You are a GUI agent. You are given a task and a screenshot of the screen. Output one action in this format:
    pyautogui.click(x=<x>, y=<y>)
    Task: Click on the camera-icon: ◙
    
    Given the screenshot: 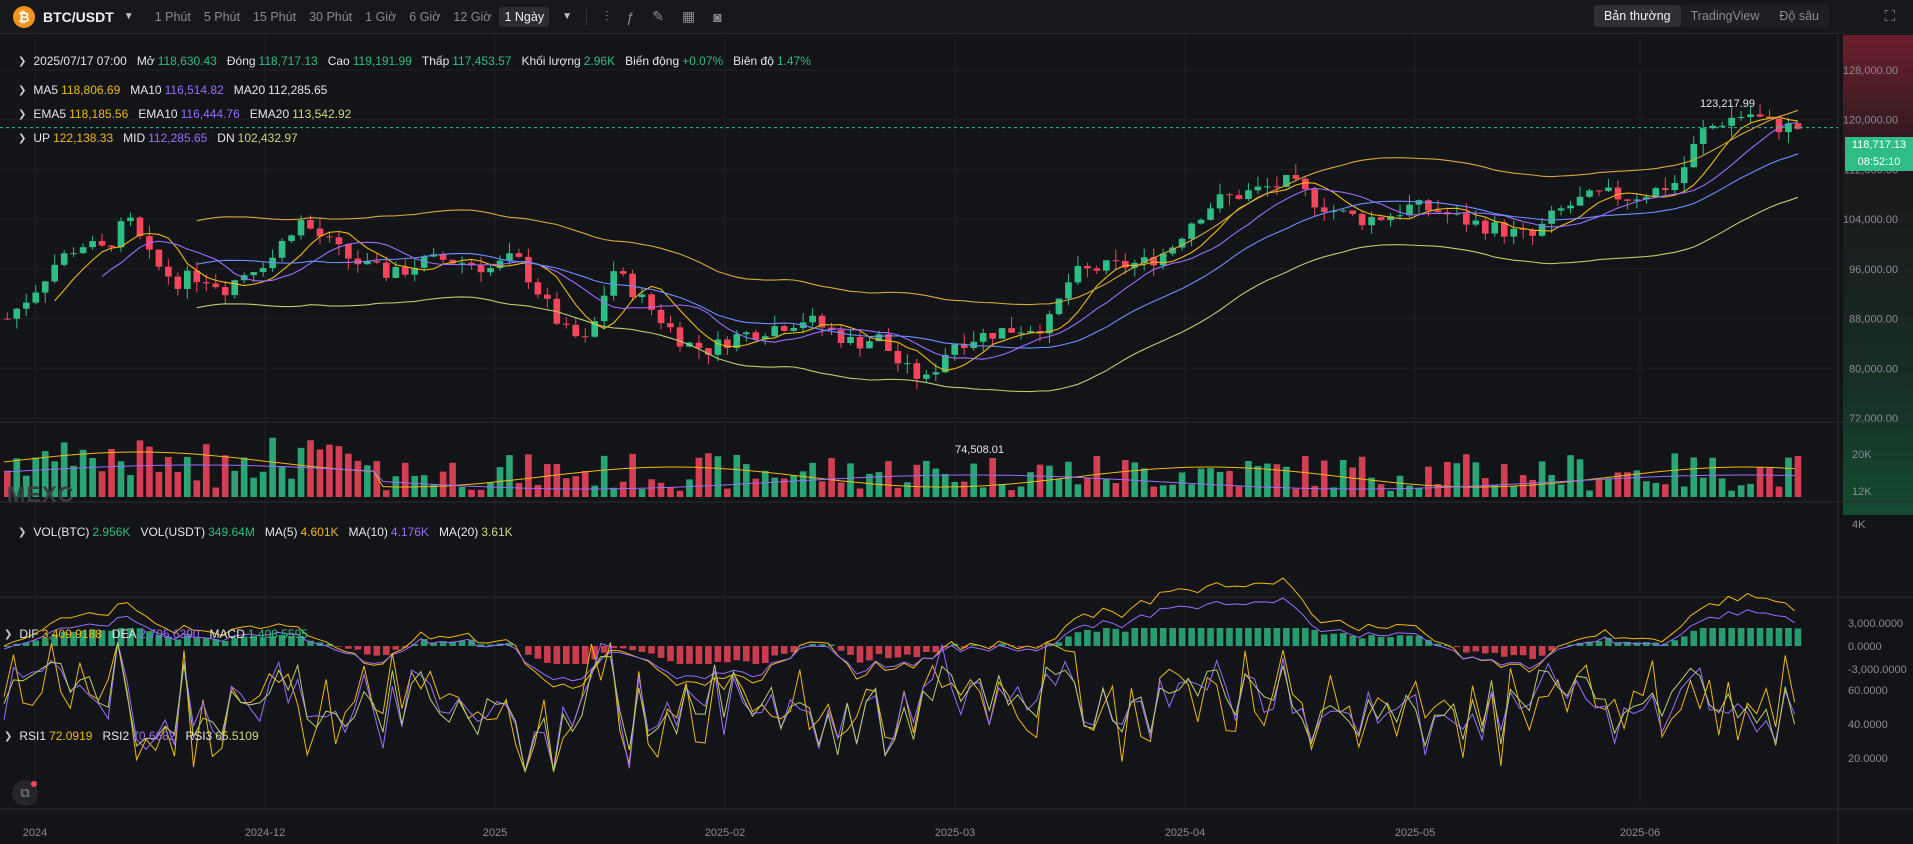 What is the action you would take?
    pyautogui.click(x=717, y=16)
    